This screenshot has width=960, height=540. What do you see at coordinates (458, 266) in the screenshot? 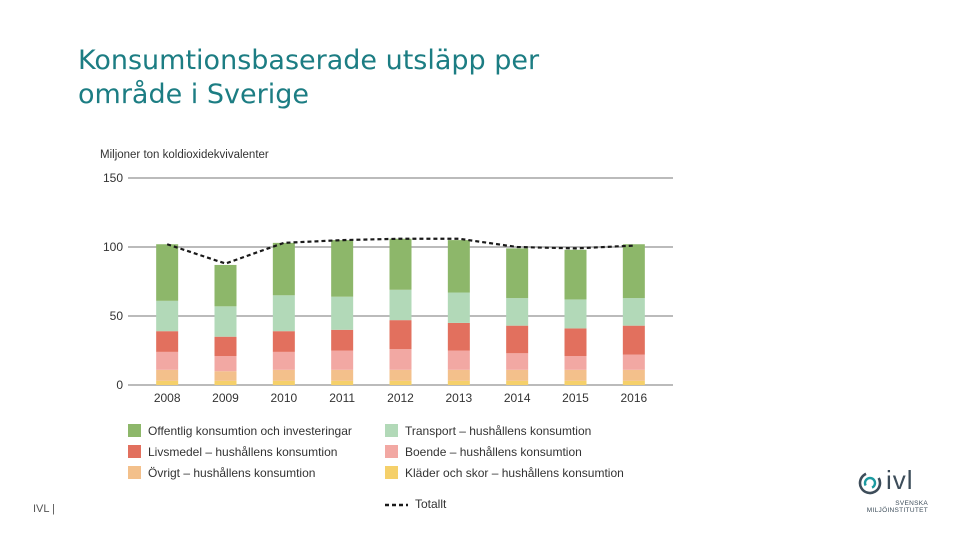
I see `bar-offentlig-2013` at bounding box center [458, 266].